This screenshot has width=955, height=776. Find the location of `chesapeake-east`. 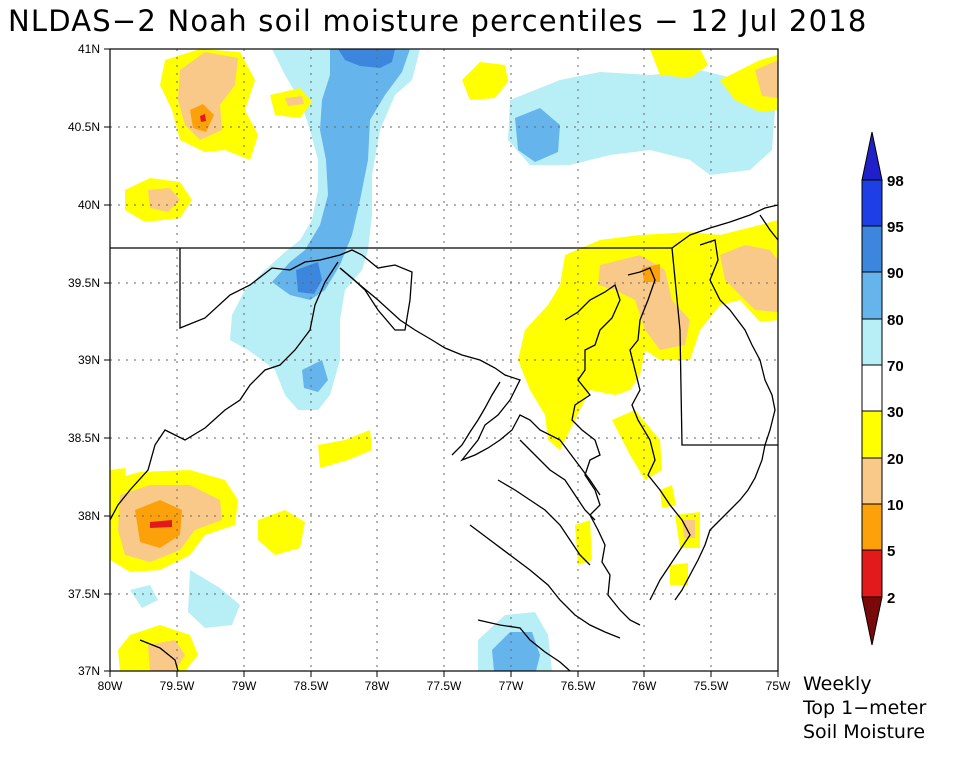

chesapeake-east is located at coordinates (659, 434).